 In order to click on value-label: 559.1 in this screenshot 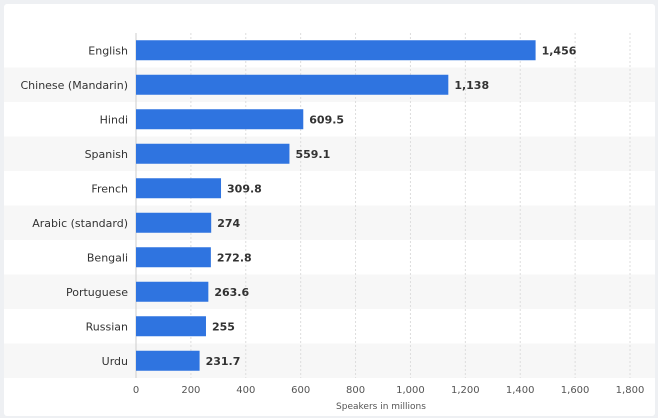, I will do `click(312, 154)`.